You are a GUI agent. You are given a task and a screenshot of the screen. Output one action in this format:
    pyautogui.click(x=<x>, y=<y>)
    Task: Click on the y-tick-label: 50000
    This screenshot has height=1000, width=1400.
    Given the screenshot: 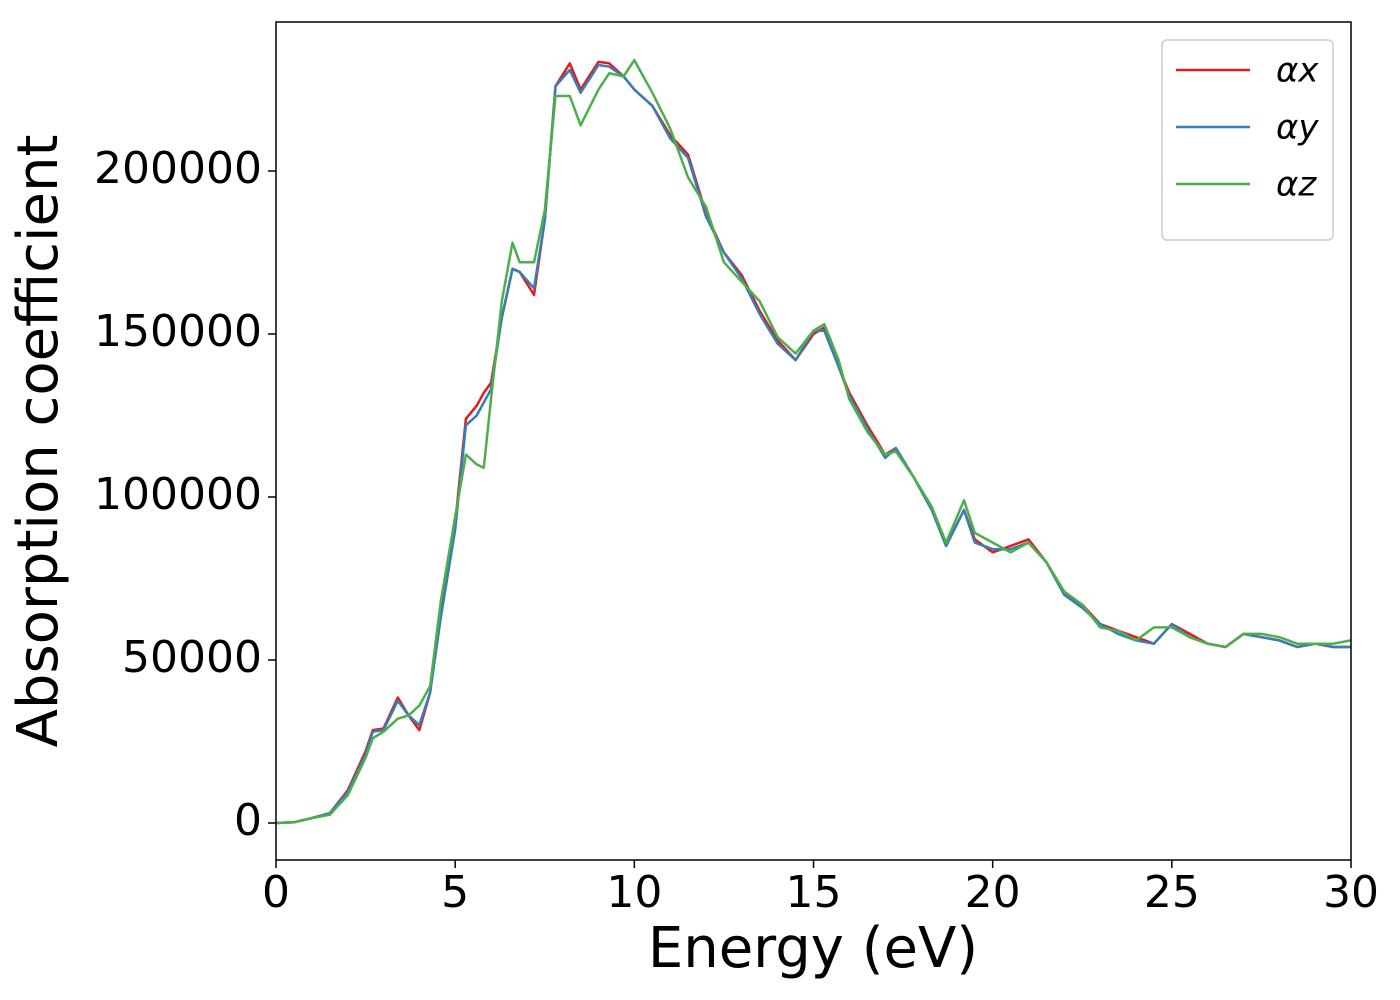 What is the action you would take?
    pyautogui.click(x=192, y=657)
    